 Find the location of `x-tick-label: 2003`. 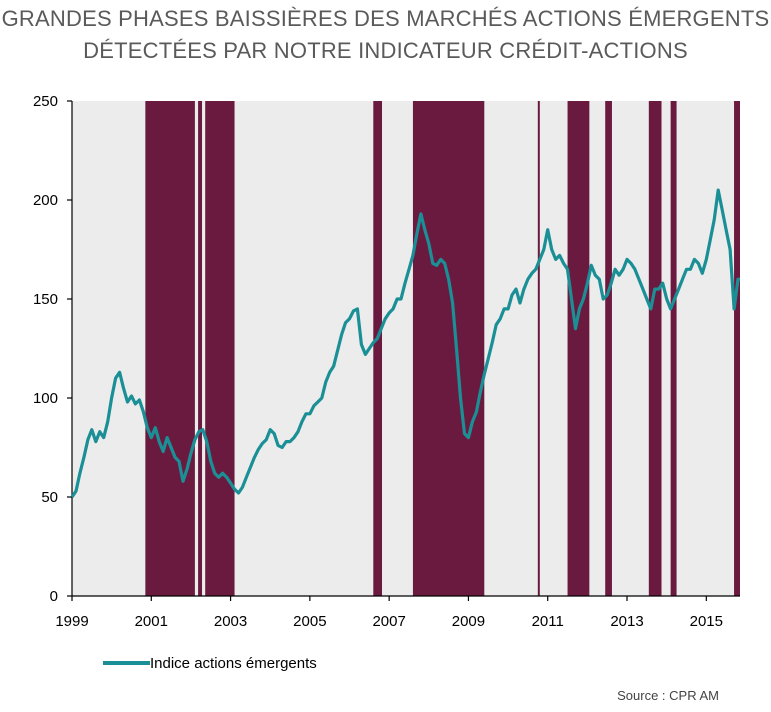

x-tick-label: 2003 is located at coordinates (230, 621).